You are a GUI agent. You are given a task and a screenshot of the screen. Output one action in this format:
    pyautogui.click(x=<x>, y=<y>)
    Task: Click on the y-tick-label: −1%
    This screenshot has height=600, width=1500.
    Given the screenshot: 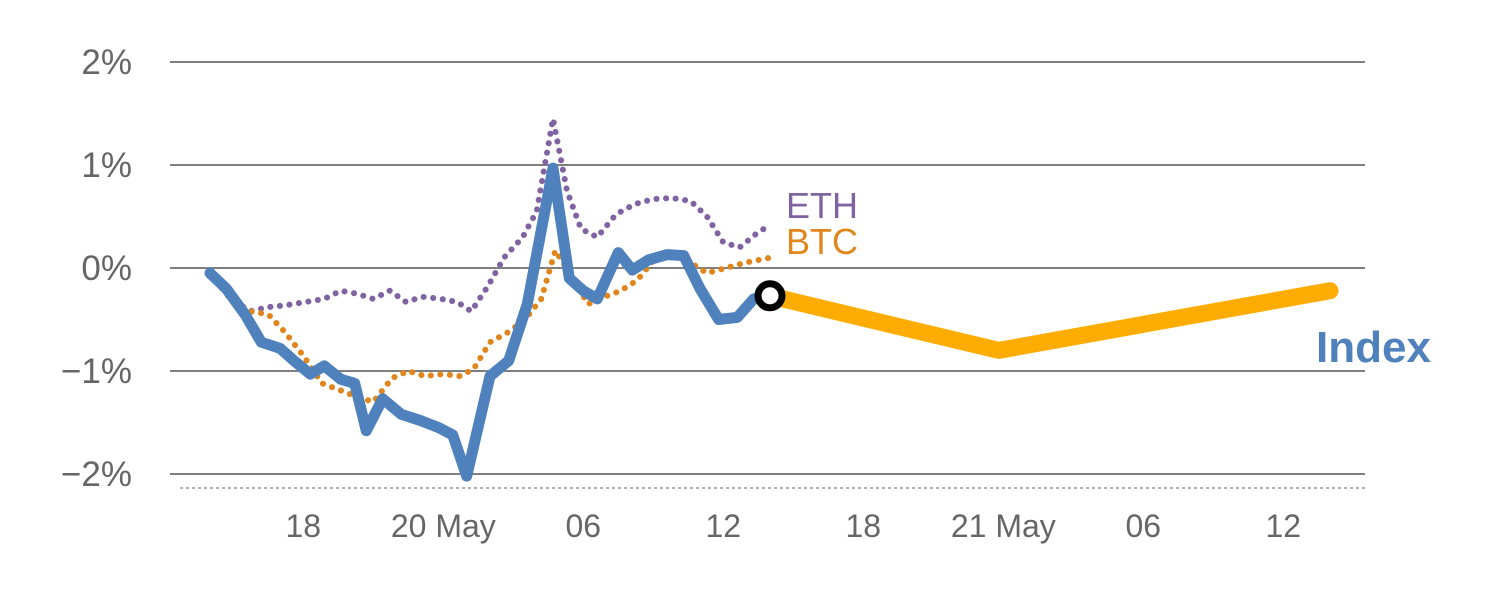 What is the action you would take?
    pyautogui.click(x=96, y=371)
    